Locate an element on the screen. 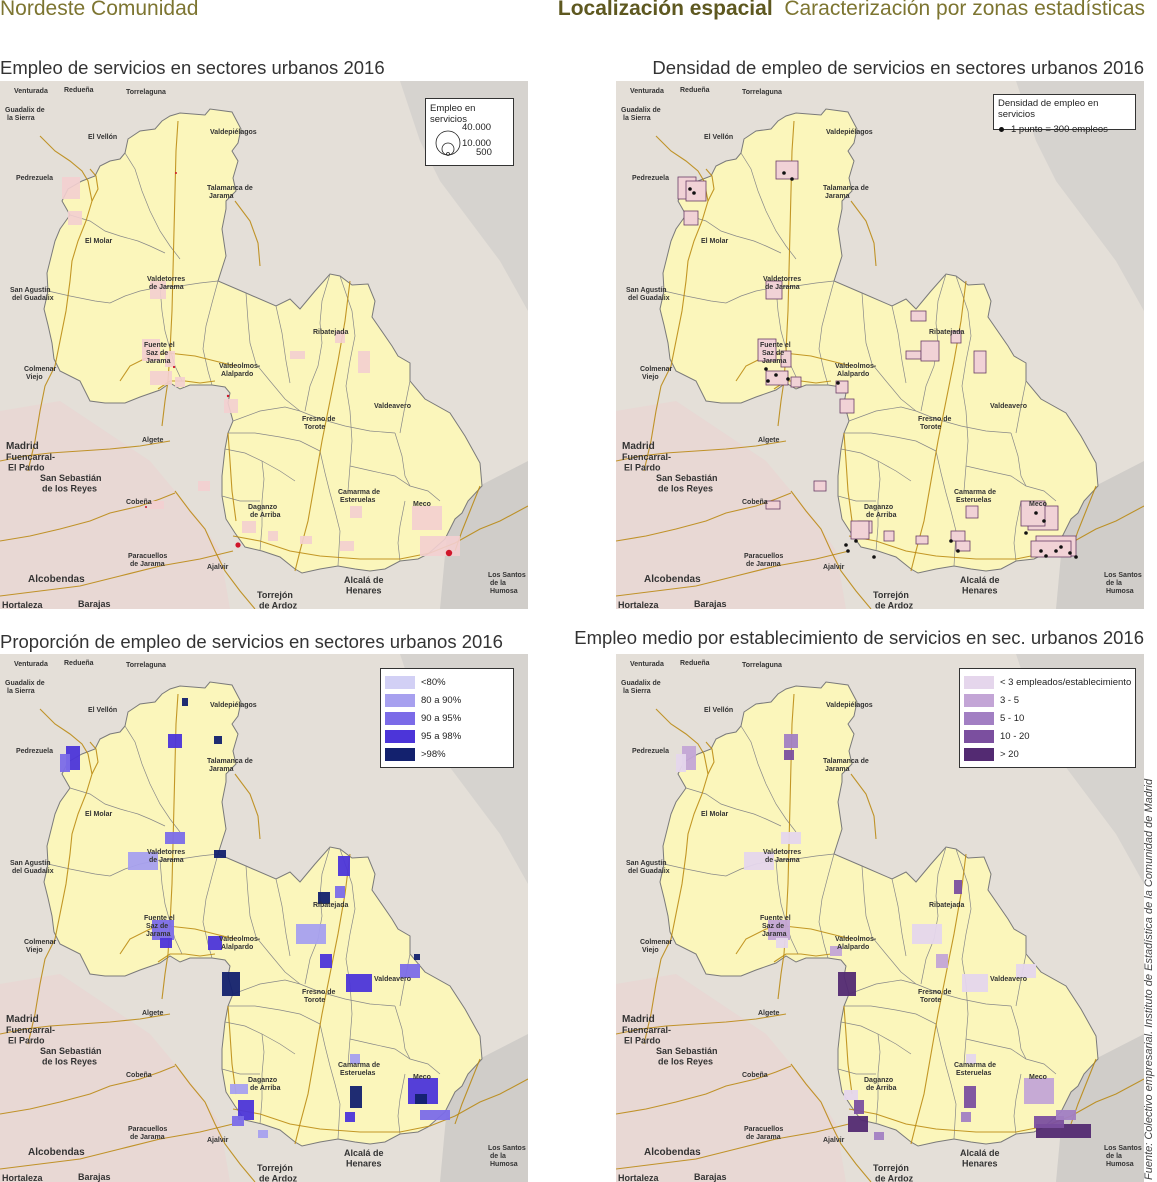  place-label-torrelaguna: Torrelaguna is located at coordinates (146, 665).